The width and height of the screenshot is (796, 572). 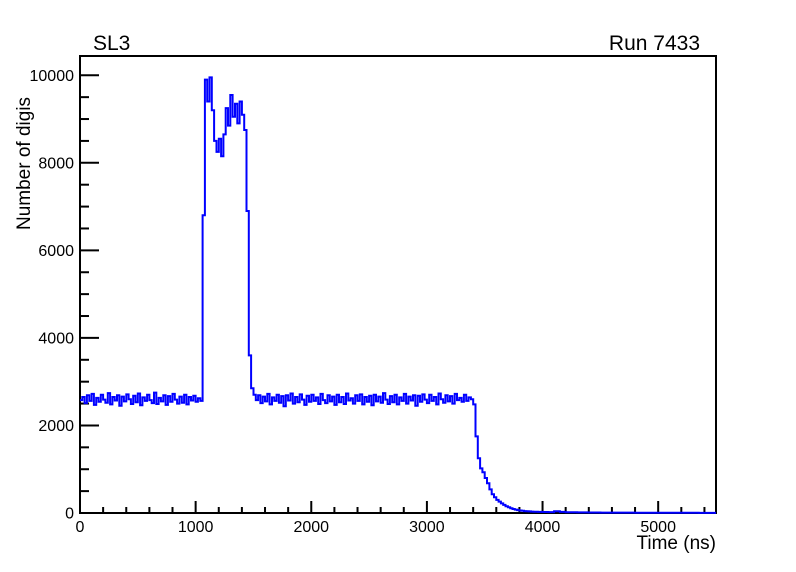 What do you see at coordinates (56, 338) in the screenshot?
I see `y-tick-label: 4000` at bounding box center [56, 338].